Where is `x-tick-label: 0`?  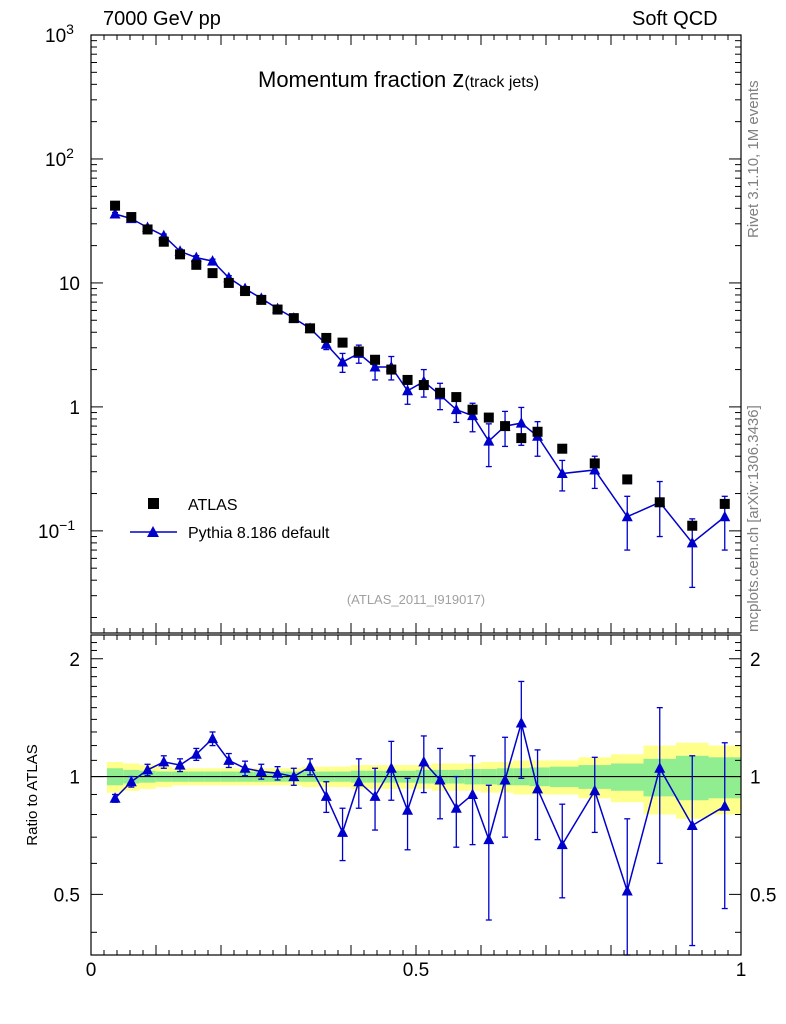 x-tick-label: 0 is located at coordinates (91, 970).